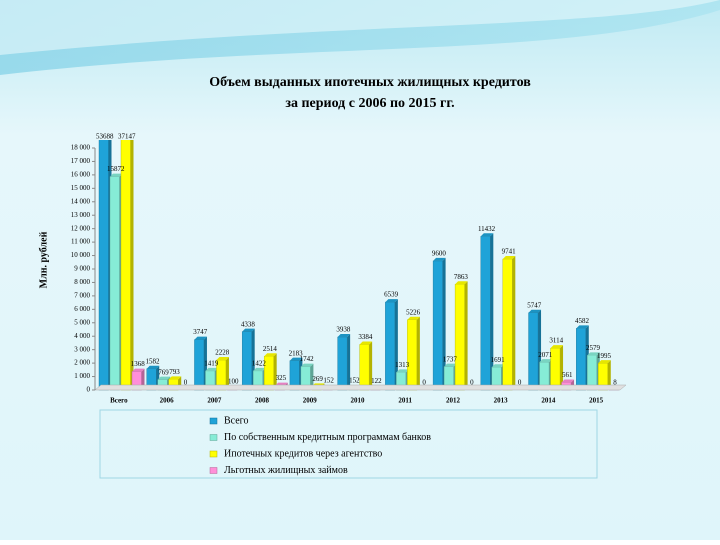  I want to click on y-tick-label: 7 000, so click(82, 295).